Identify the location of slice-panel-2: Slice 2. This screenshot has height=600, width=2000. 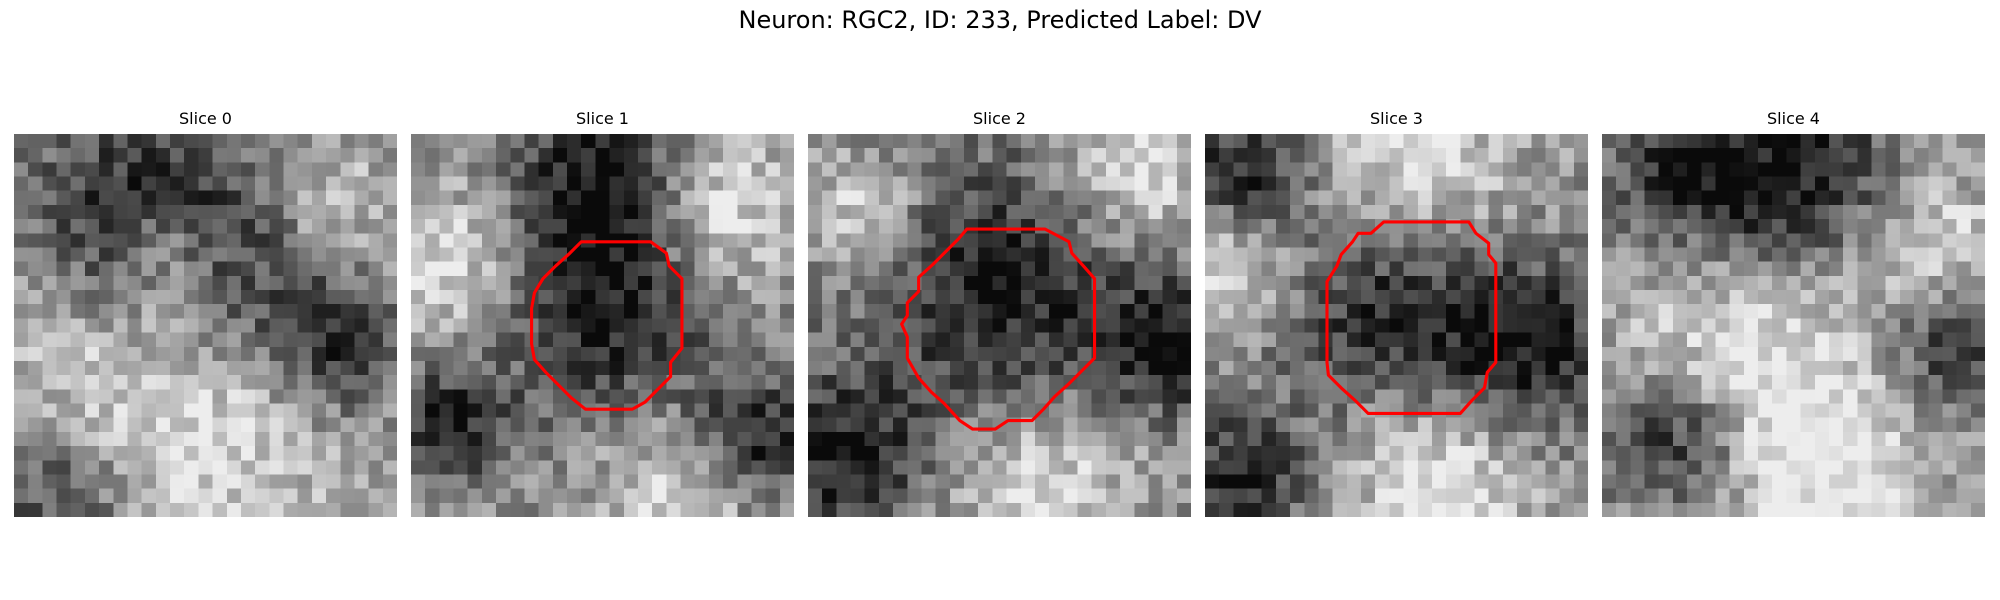
(999, 119).